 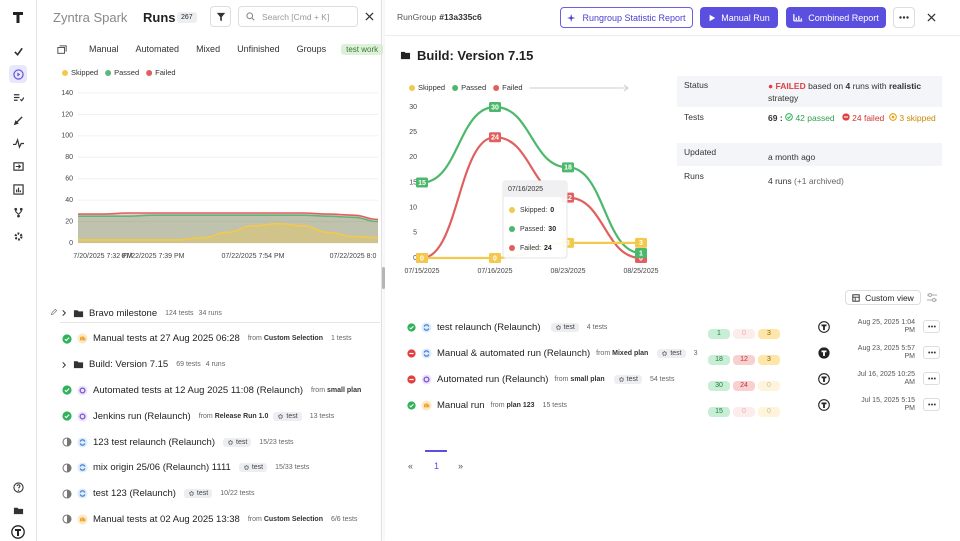 I want to click on folder-icon, so click(x=18, y=510).